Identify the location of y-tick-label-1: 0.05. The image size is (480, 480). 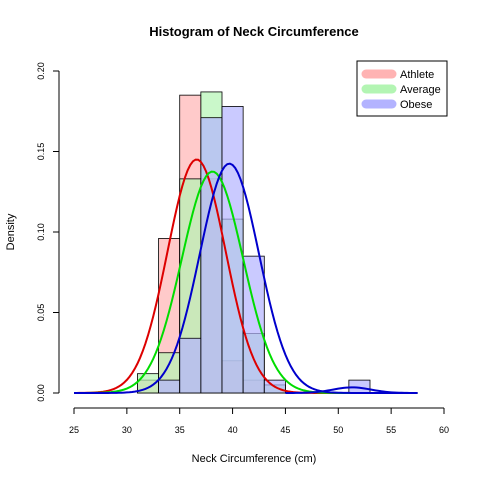
(41, 313).